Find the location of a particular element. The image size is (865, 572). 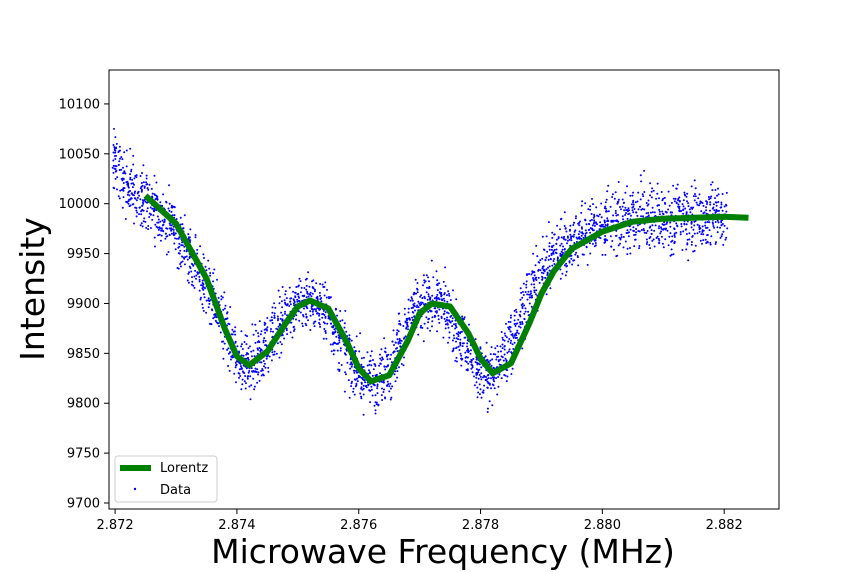

y-tick-label: 9700 is located at coordinates (83, 504).